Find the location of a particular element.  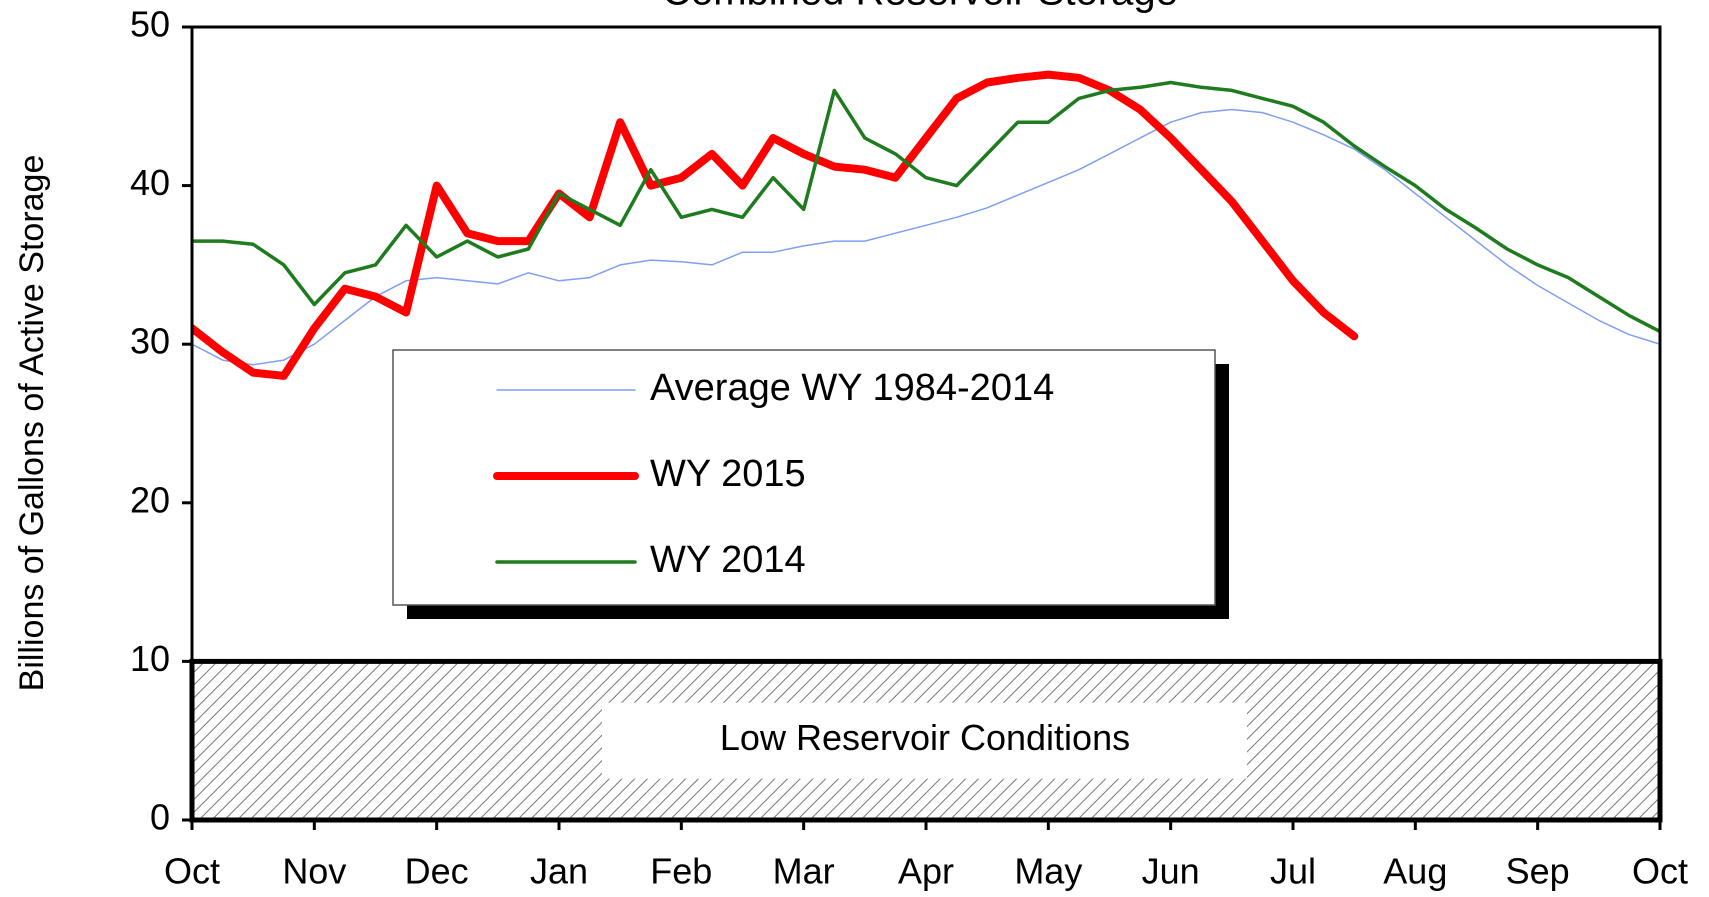

x-tick-label: Mar is located at coordinates (804, 871).